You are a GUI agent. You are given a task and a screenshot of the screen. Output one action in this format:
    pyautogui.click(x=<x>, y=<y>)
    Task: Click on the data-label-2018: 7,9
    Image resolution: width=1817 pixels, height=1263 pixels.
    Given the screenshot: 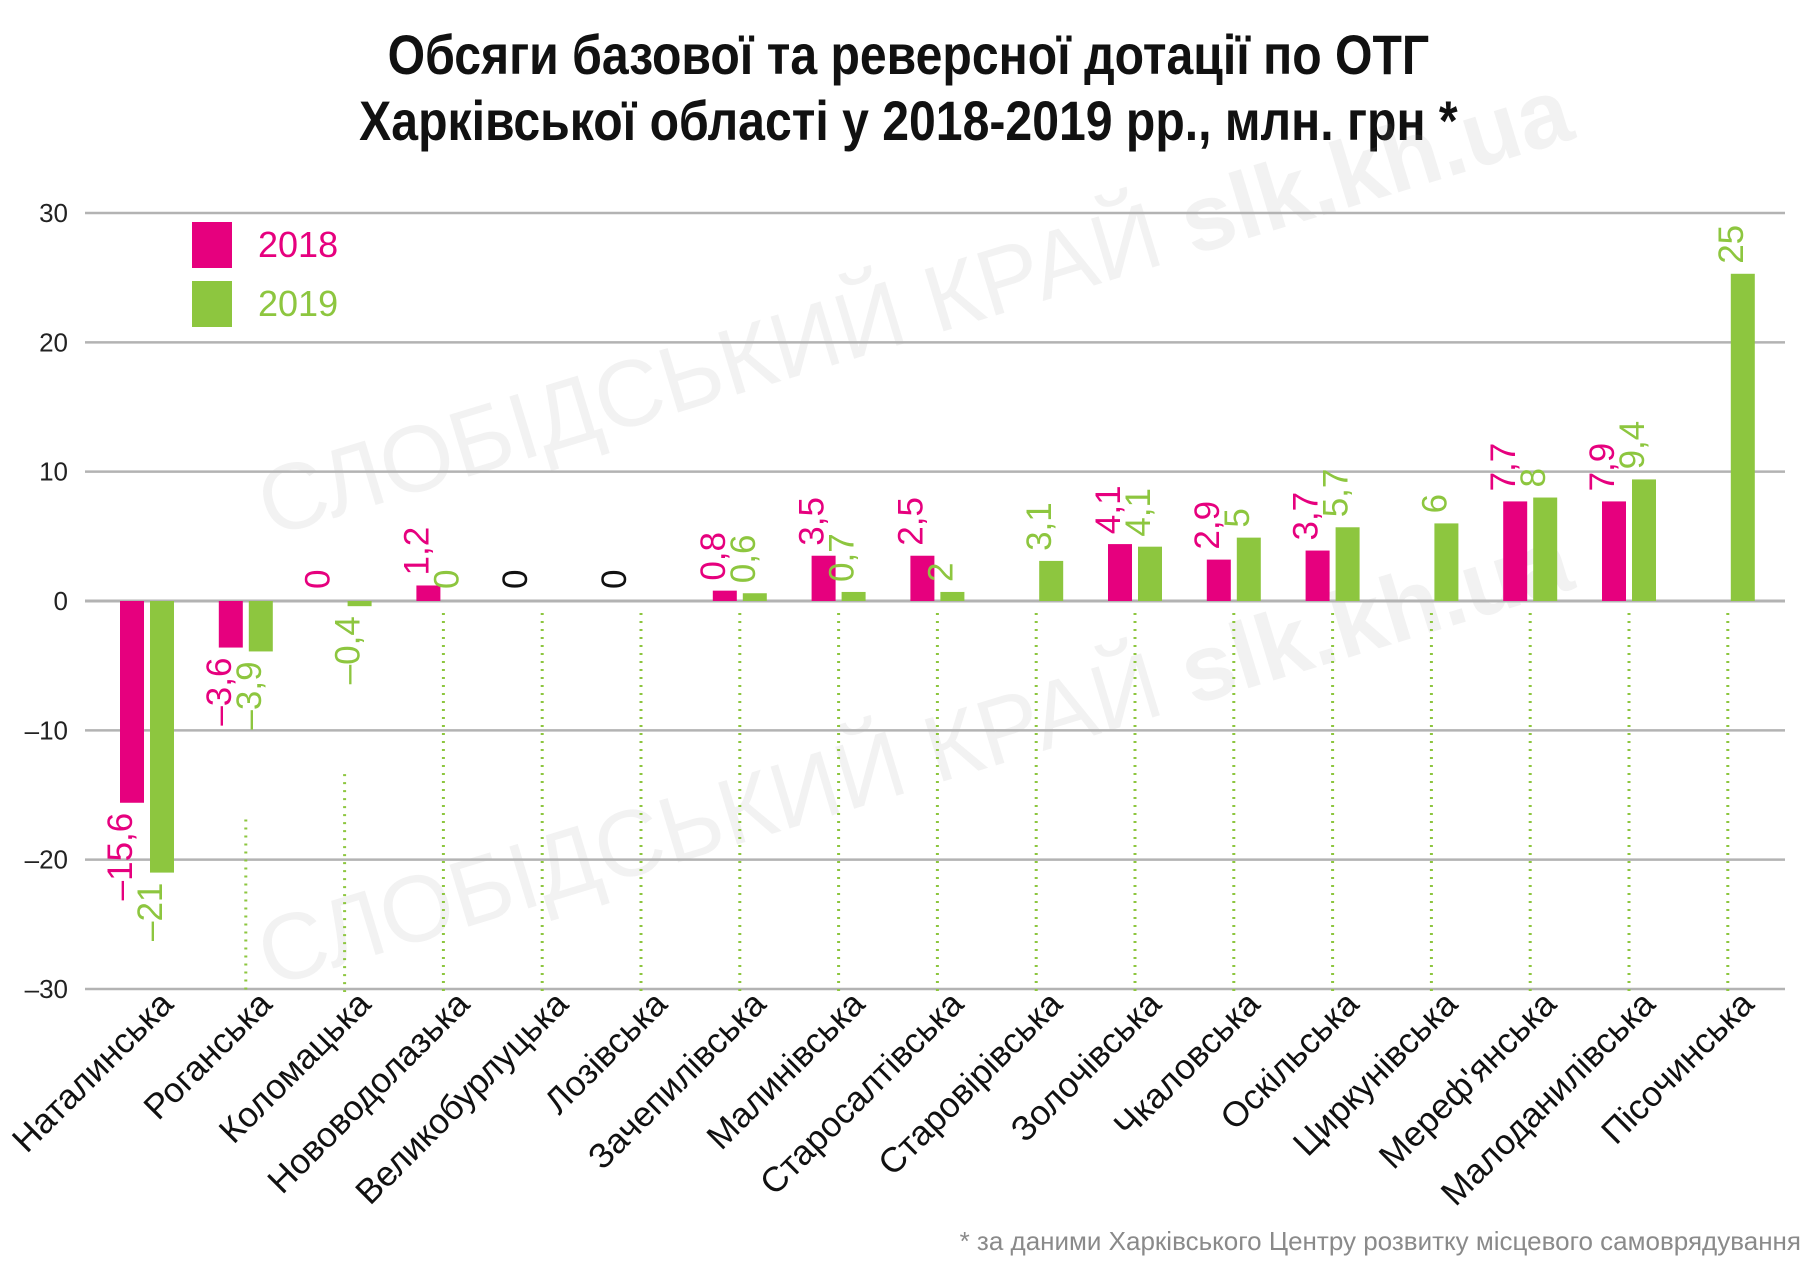 What is the action you would take?
    pyautogui.click(x=1602, y=467)
    